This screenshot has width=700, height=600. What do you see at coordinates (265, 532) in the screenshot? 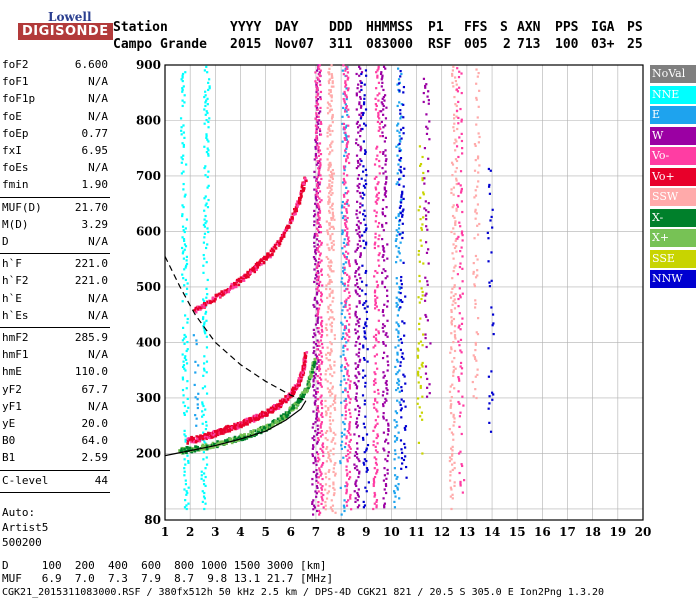
I see `x-tick-label: 5` at bounding box center [265, 532].